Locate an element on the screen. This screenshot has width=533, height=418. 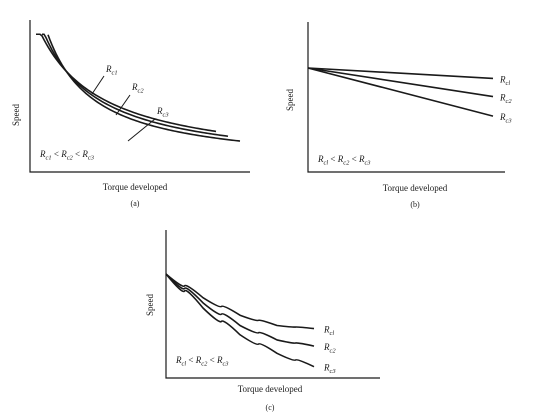
resistance-inequality: Rc1 < Rc2 < Rc3 is located at coordinates (67, 155).